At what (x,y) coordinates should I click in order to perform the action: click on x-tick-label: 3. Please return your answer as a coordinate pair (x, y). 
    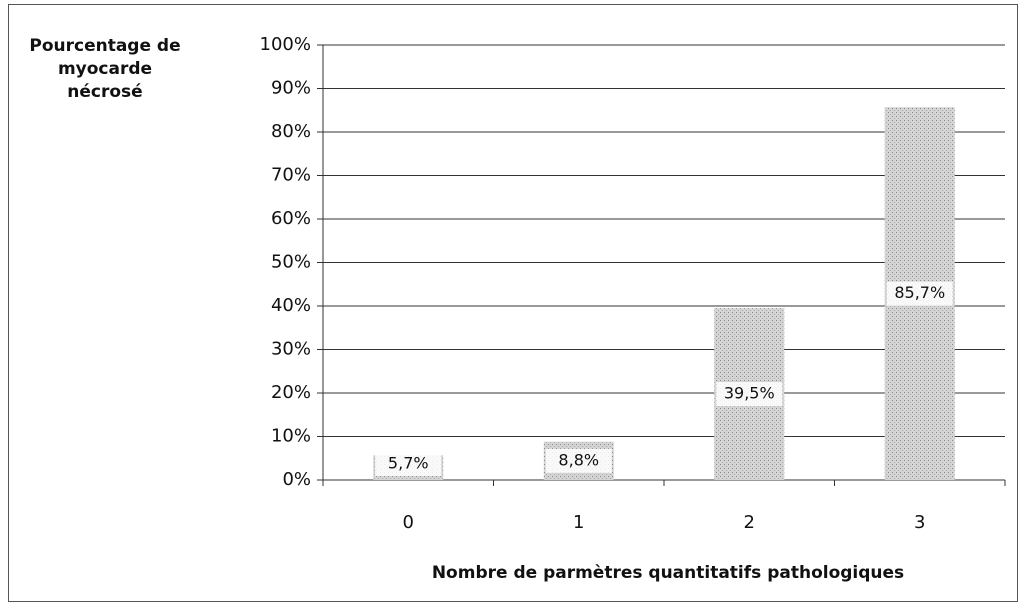
    Looking at the image, I should click on (919, 522).